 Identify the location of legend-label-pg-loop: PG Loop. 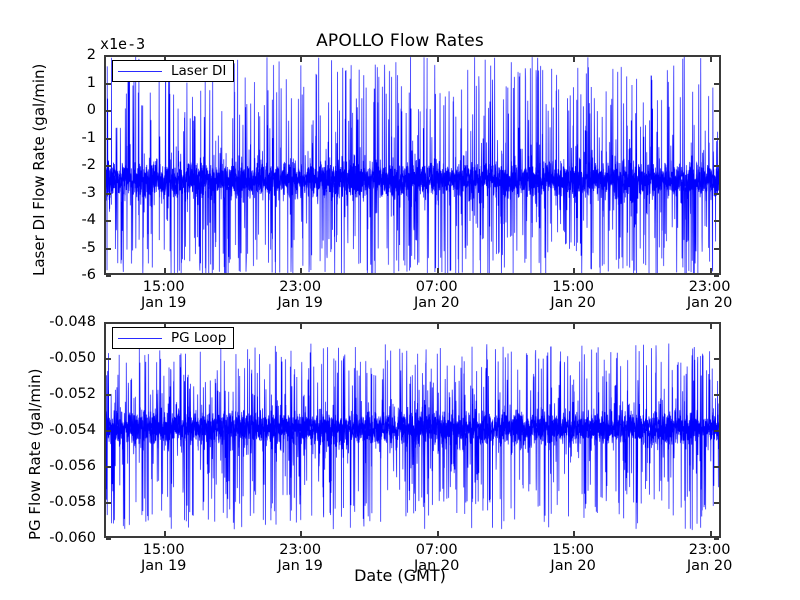
(199, 338).